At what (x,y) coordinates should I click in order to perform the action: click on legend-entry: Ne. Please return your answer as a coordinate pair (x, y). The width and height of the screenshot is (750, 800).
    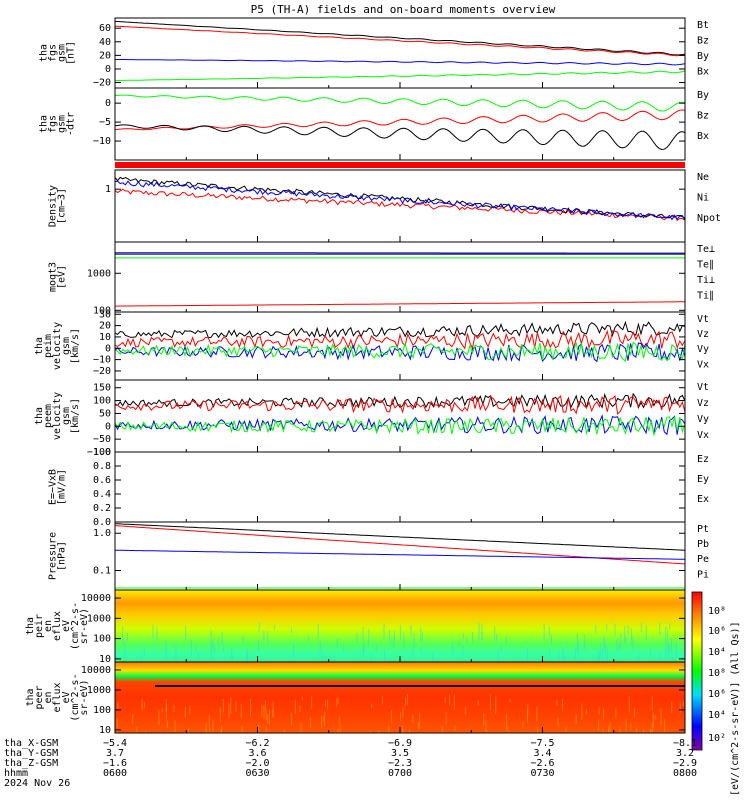
    Looking at the image, I should click on (703, 177).